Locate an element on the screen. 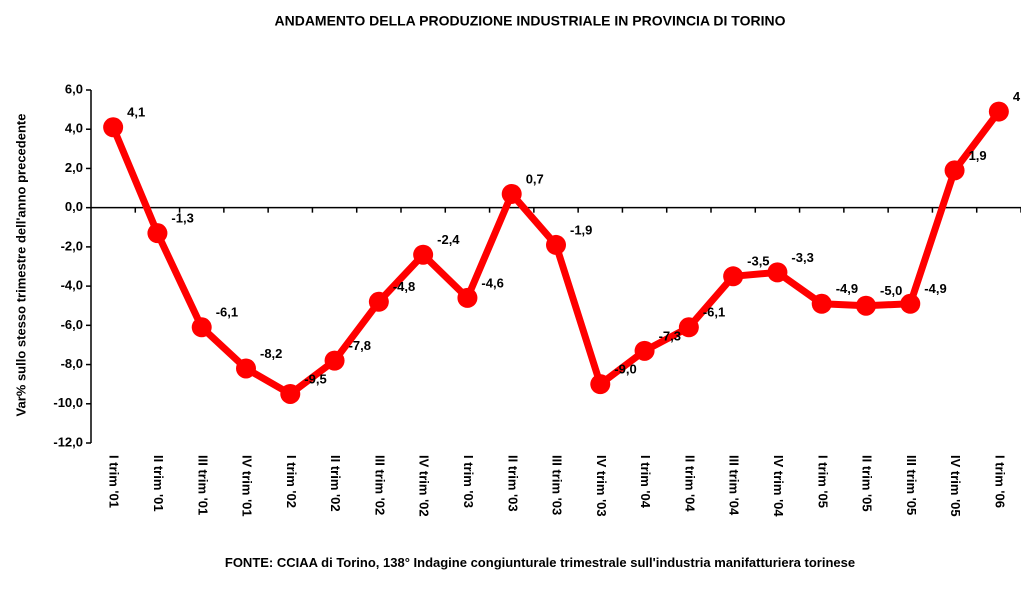 This screenshot has width=1021, height=595. x-tick-label: I trim '06 is located at coordinates (999, 481).